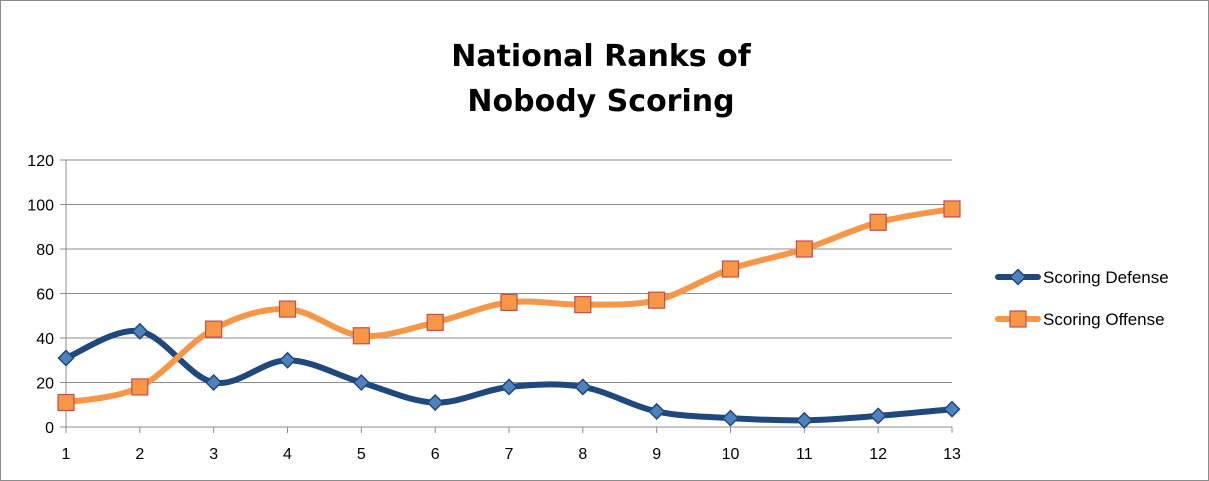  I want to click on y-tick-label: 100, so click(40, 206).